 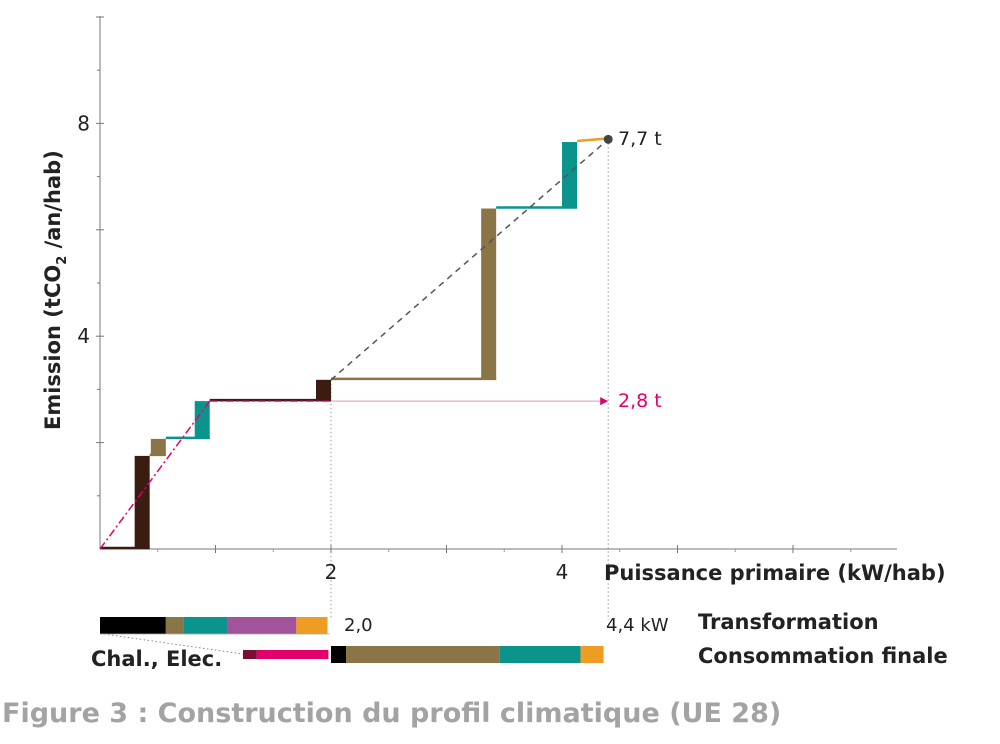 What do you see at coordinates (640, 139) in the screenshot?
I see `total-emission-label: 7,7 t` at bounding box center [640, 139].